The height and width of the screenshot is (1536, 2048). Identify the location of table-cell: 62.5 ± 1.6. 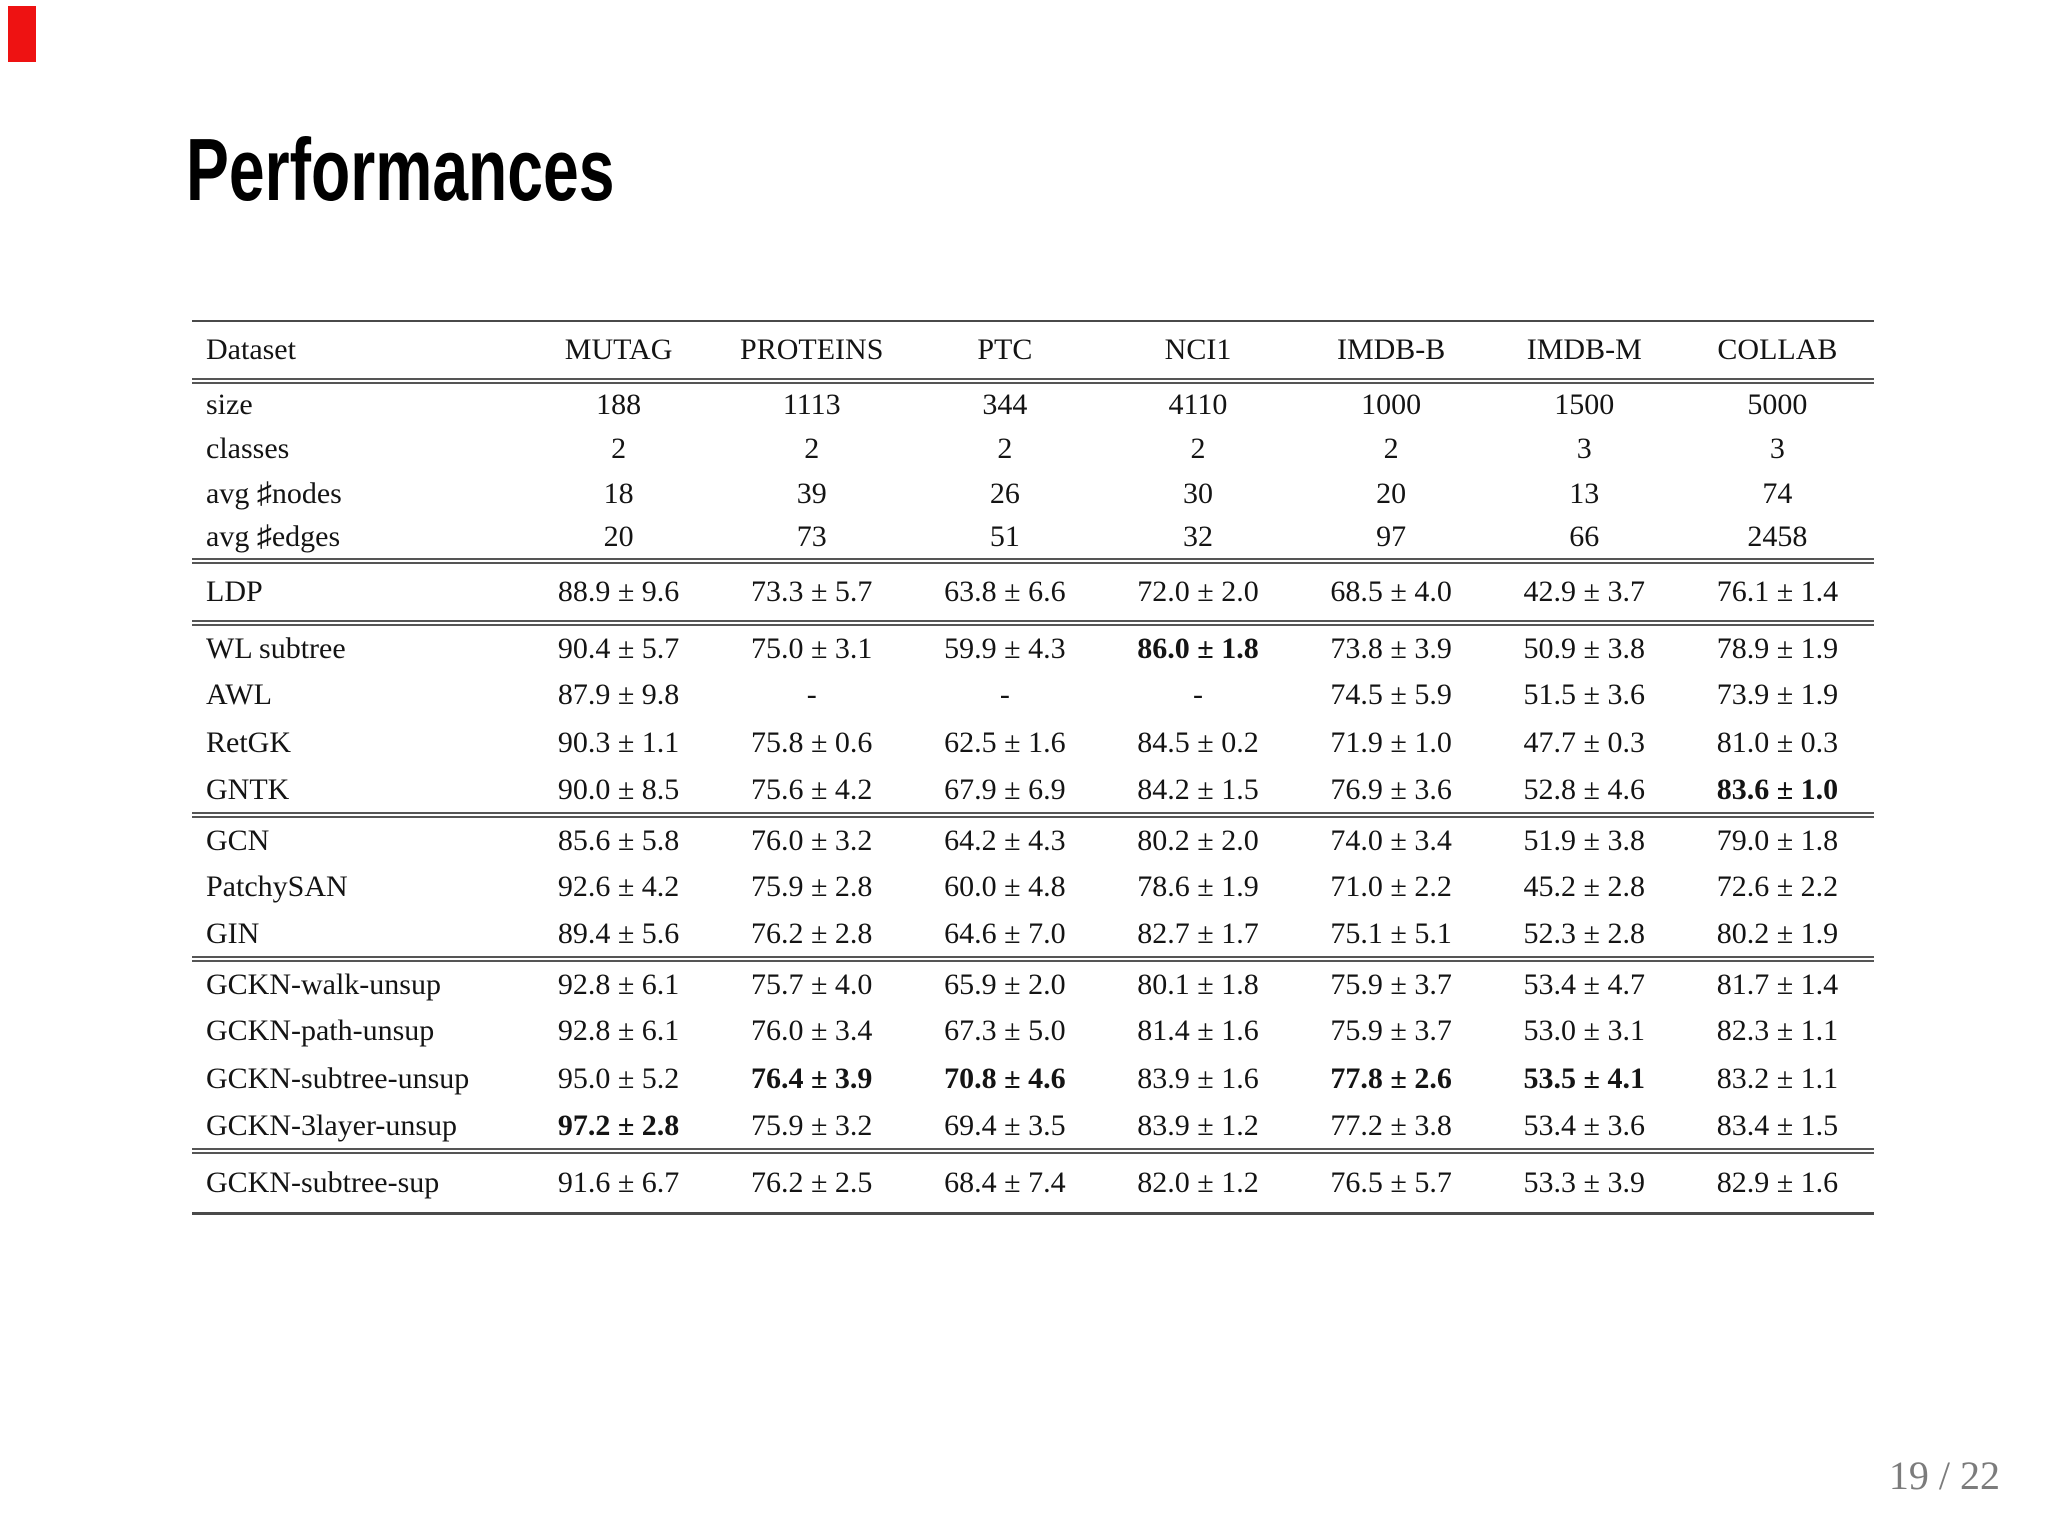
(1005, 742).